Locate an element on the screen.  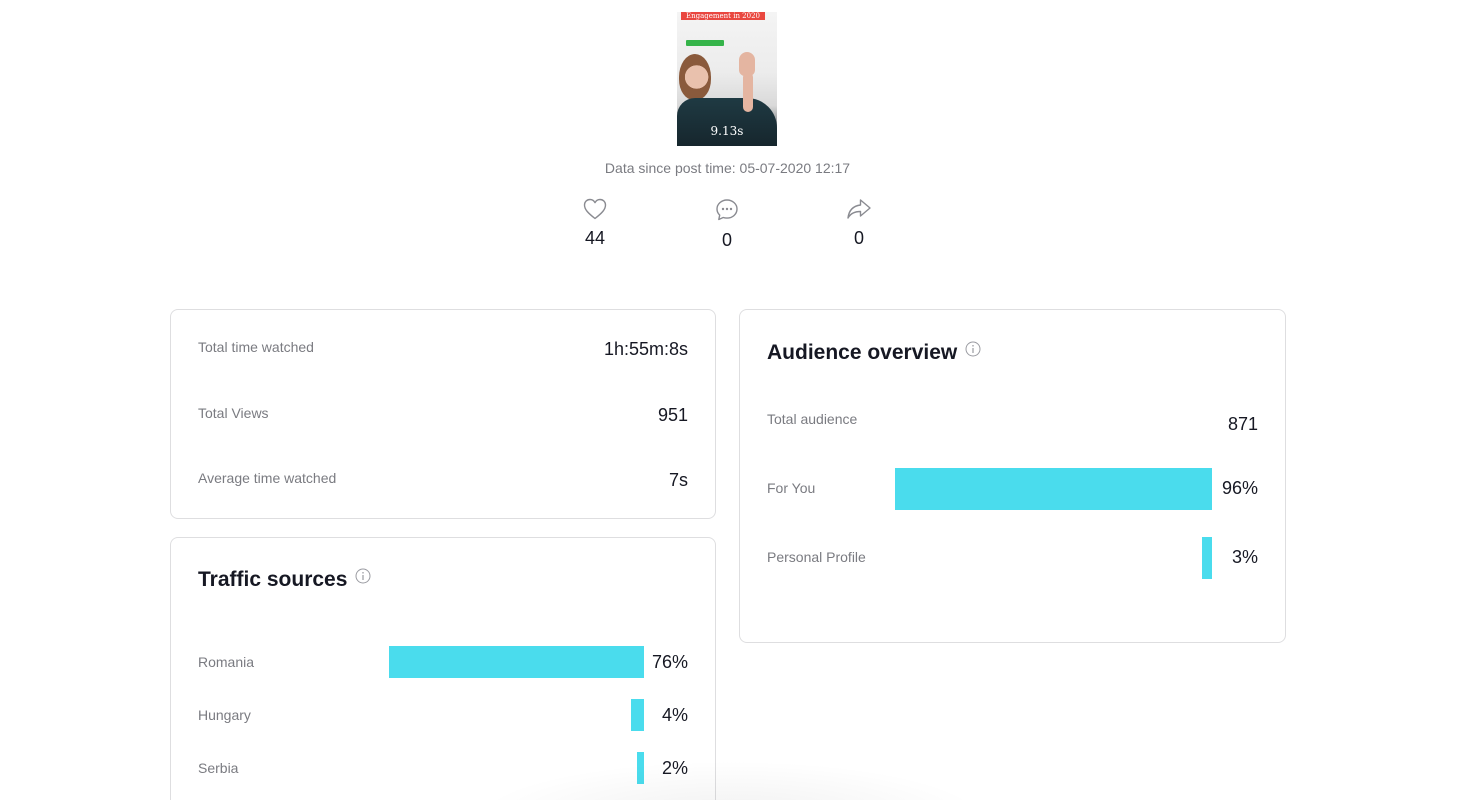
average-time-watched-value: 7s is located at coordinates (678, 480).